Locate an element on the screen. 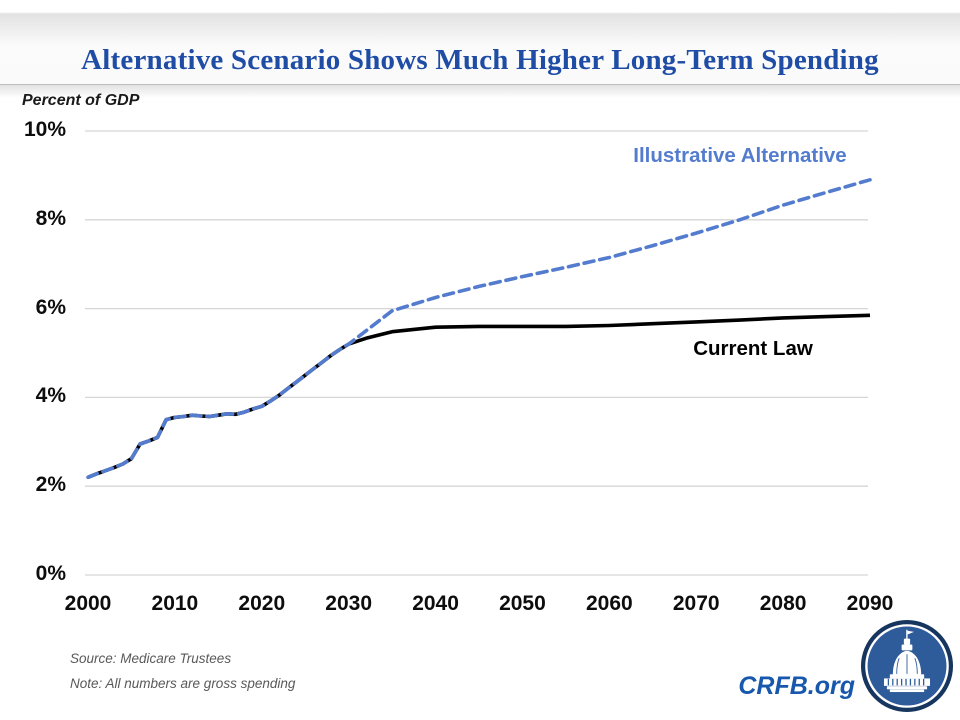 The width and height of the screenshot is (960, 720). x-tick-label: 2030 is located at coordinates (349, 603).